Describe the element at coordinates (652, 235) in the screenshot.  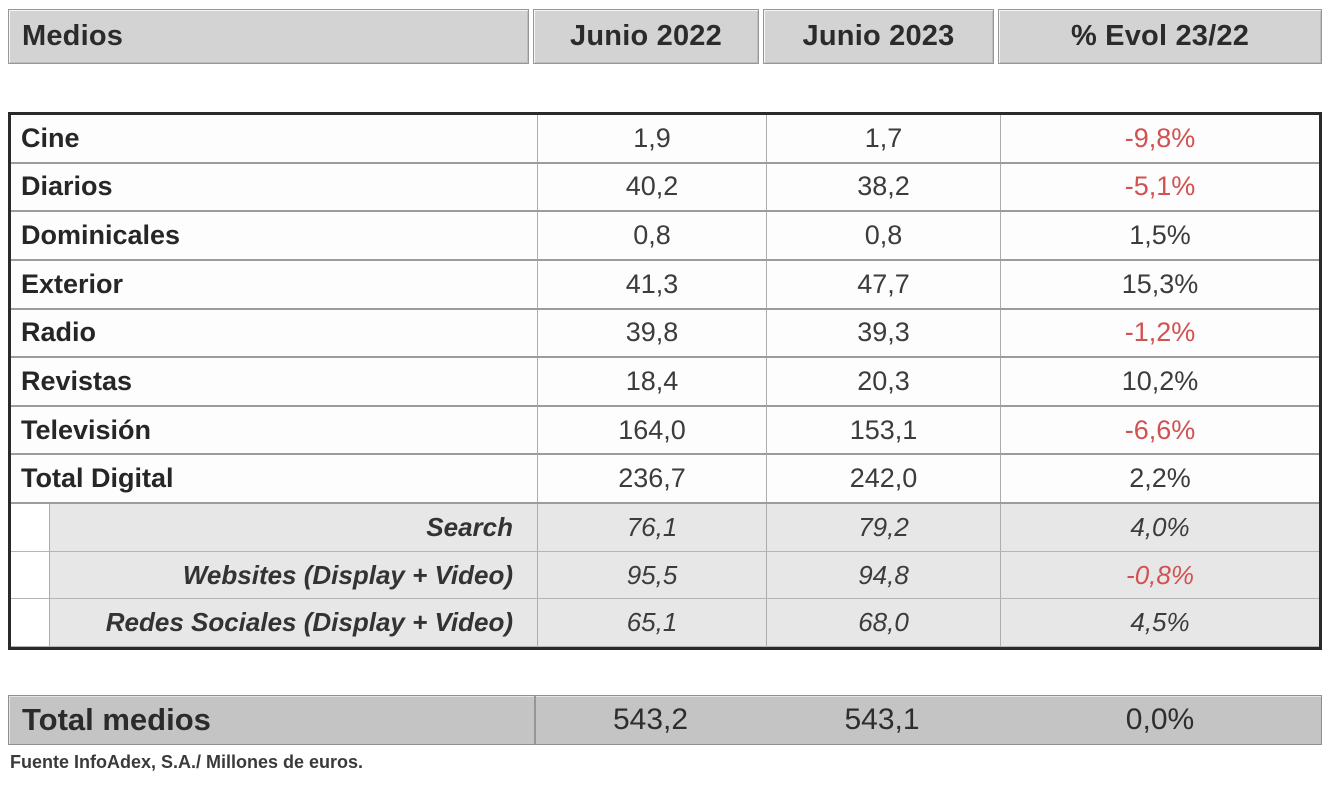
I see `value-junio-2022: 0,8` at that location.